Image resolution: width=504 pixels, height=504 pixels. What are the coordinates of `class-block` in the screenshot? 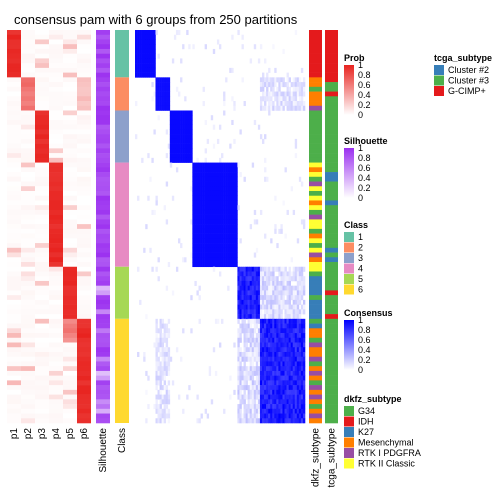 It's located at (122, 292).